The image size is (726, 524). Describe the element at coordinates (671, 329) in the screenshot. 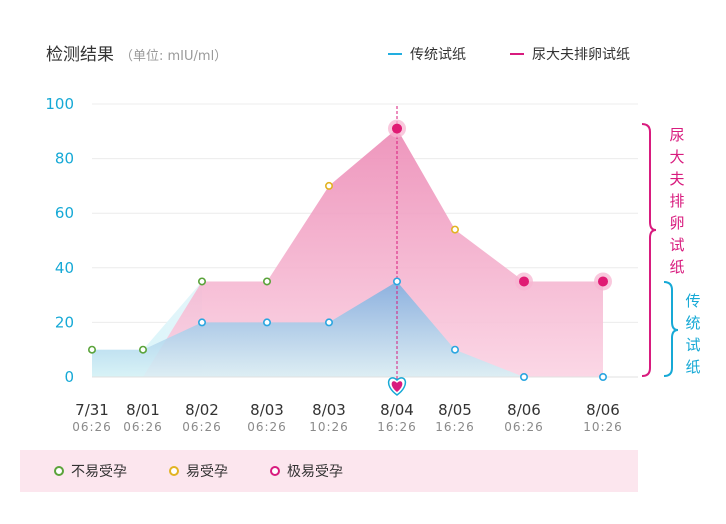

I see `bracket-traditional` at that location.